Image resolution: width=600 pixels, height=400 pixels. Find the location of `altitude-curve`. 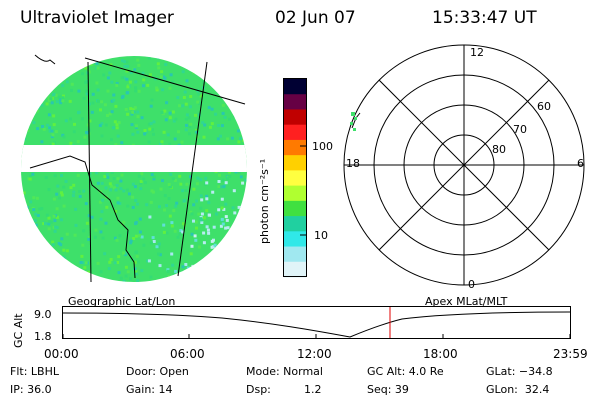

altitude-curve is located at coordinates (316, 324).